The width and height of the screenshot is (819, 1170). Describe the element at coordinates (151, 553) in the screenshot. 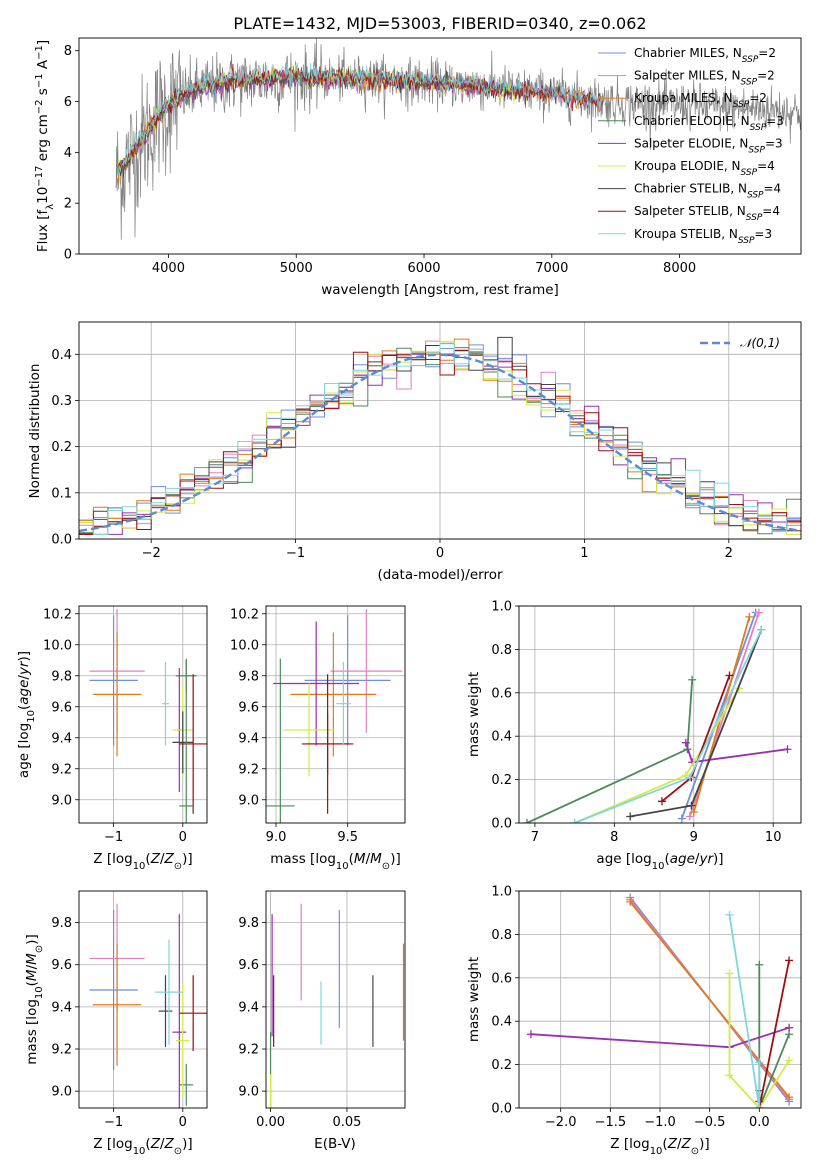

I see `x-tick-label: −2` at that location.